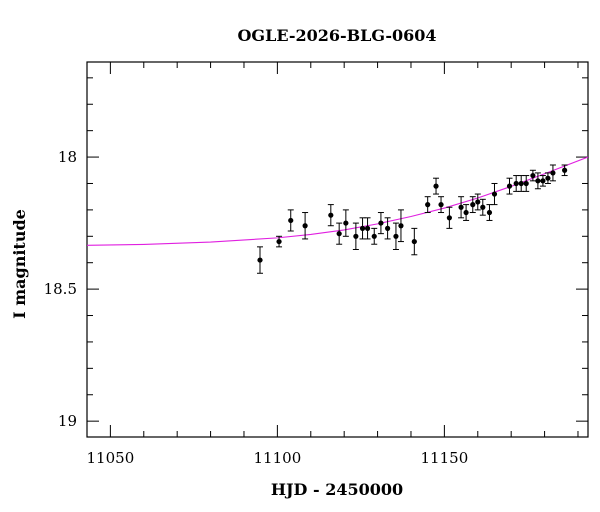  Describe the element at coordinates (67, 157) in the screenshot. I see `y-tick-label: 18` at that location.